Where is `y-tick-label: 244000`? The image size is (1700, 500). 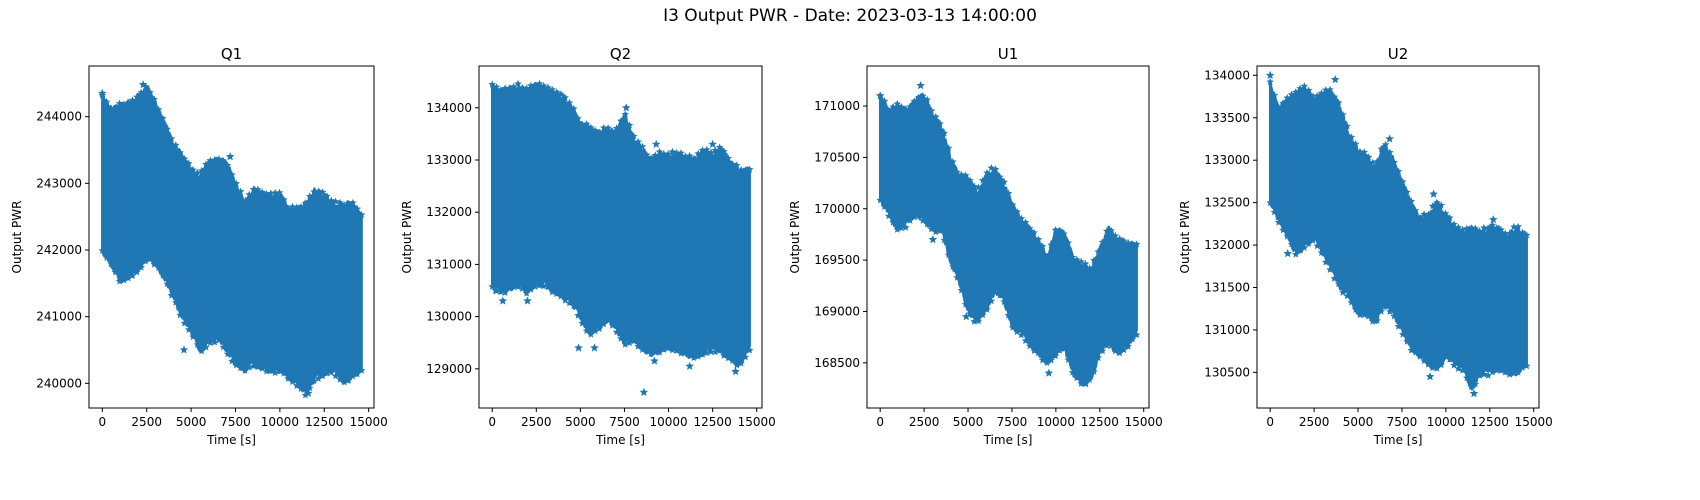 y-tick-label: 244000 is located at coordinates (59, 117).